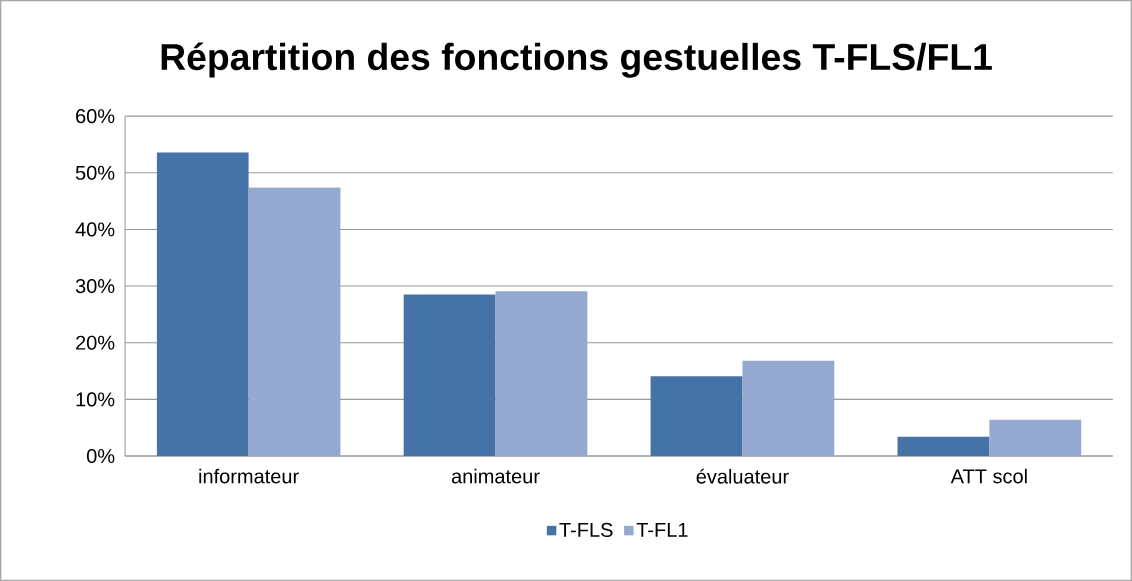 The height and width of the screenshot is (581, 1132). What do you see at coordinates (95, 286) in the screenshot?
I see `y-tick-label: 30%` at bounding box center [95, 286].